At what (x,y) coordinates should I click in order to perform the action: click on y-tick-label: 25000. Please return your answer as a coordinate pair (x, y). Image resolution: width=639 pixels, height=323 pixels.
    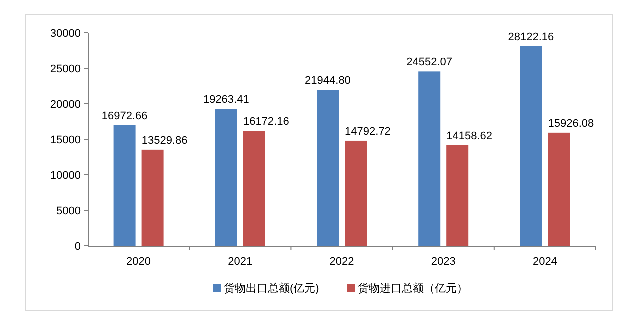
    Looking at the image, I should click on (65, 70).